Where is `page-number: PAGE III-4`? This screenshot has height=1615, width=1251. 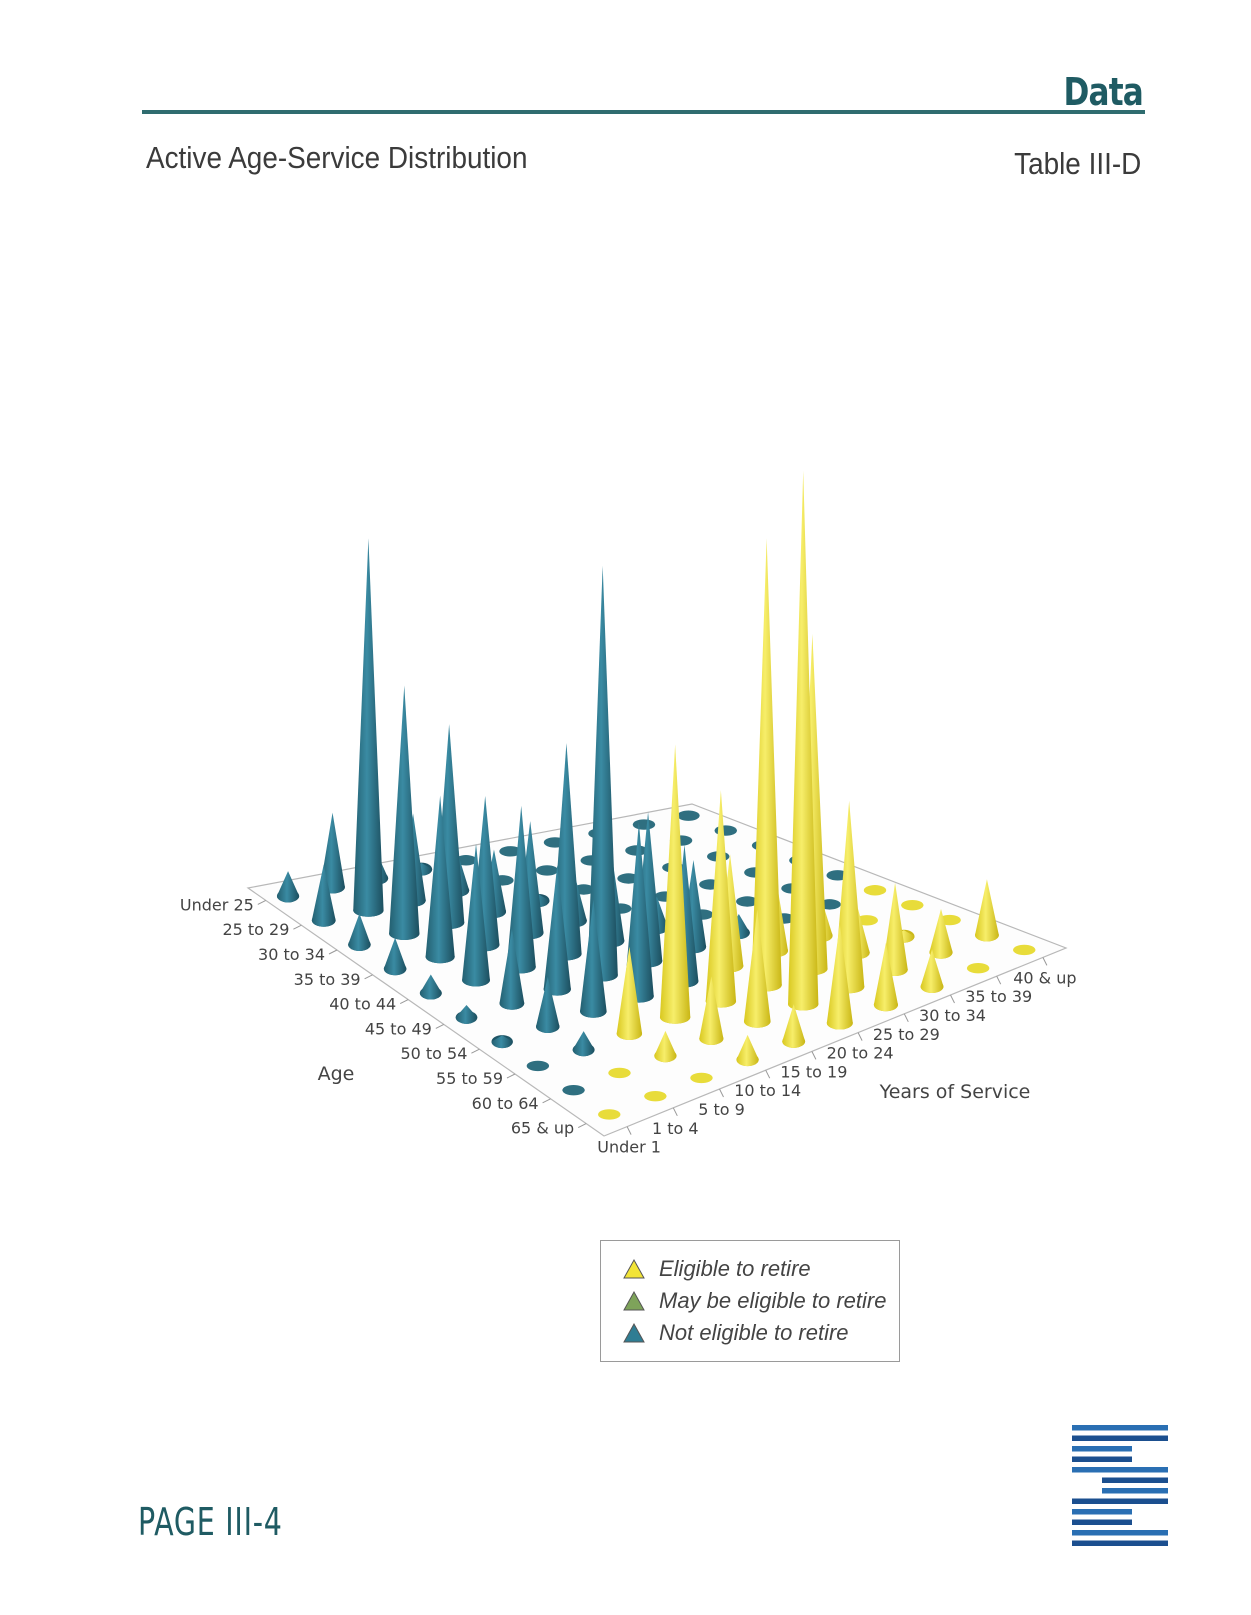 page-number: PAGE III-4 is located at coordinates (210, 1522).